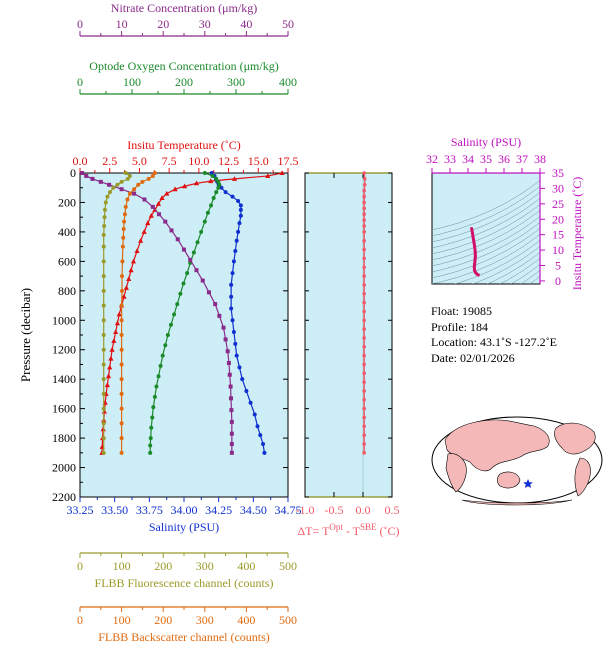 The height and width of the screenshot is (663, 609). Describe the element at coordinates (185, 19) in the screenshot. I see `nitrate-axis: 0 10 20 30 40 50 Nitrate Concentration (μm/kg)` at that location.